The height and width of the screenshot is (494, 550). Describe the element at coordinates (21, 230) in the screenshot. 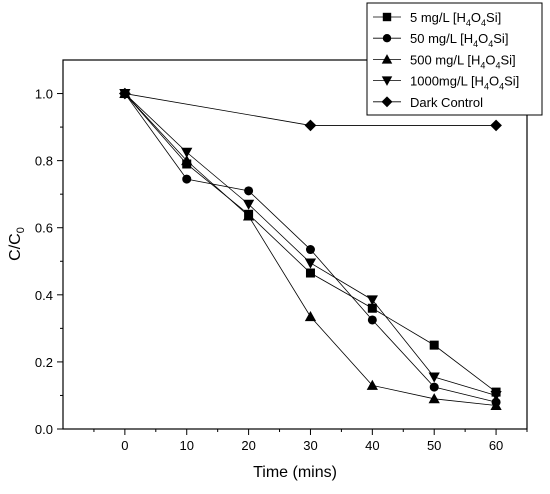

I see `y-axis-label-sub: 0` at that location.